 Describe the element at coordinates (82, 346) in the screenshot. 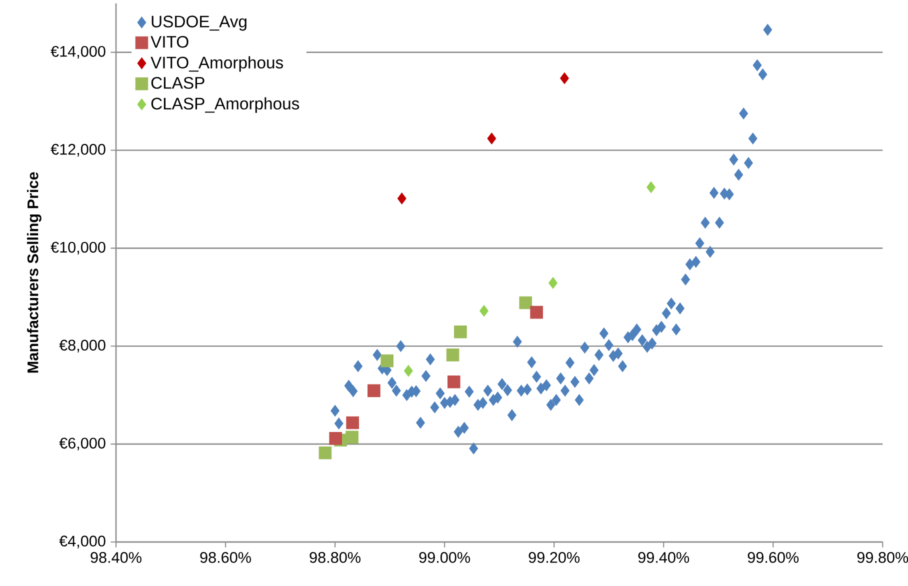

I see `y-tick-label: €8,000` at that location.